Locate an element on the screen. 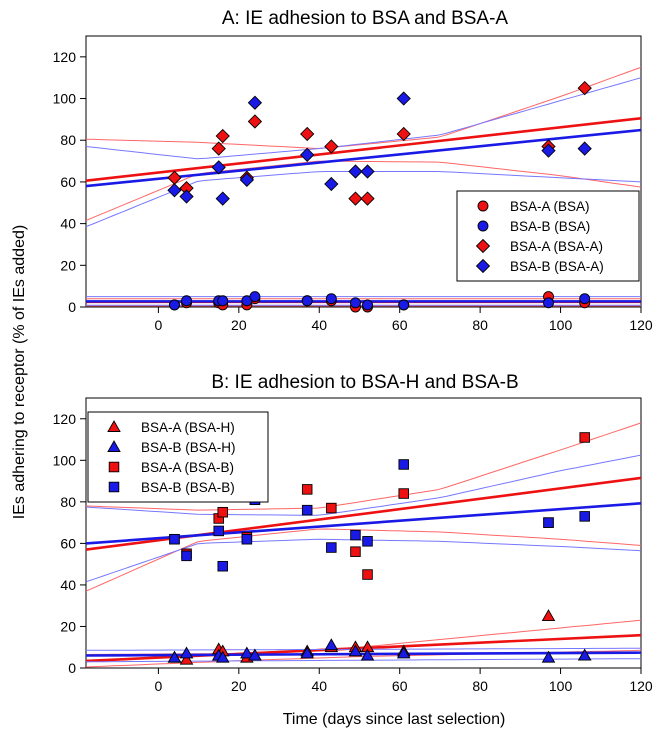 The image size is (654, 737). shared-x-axis-label: Time (days since last selection) is located at coordinates (394, 719).